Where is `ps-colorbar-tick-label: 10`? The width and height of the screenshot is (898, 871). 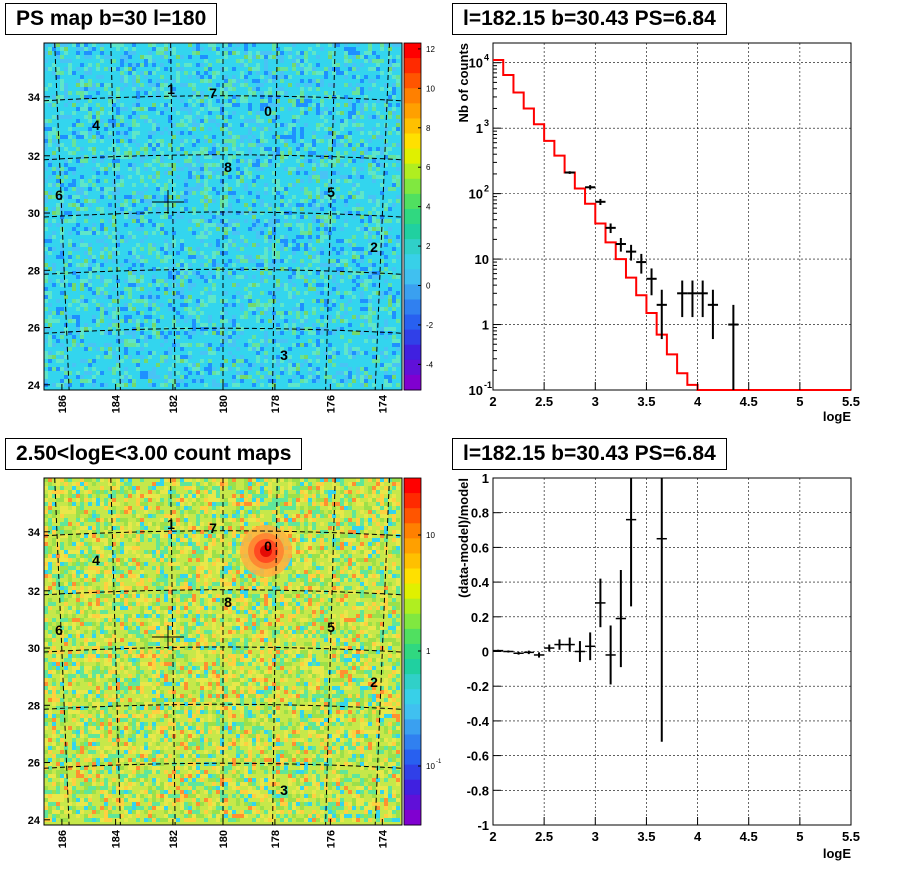 ps-colorbar-tick-label: 10 is located at coordinates (430, 88).